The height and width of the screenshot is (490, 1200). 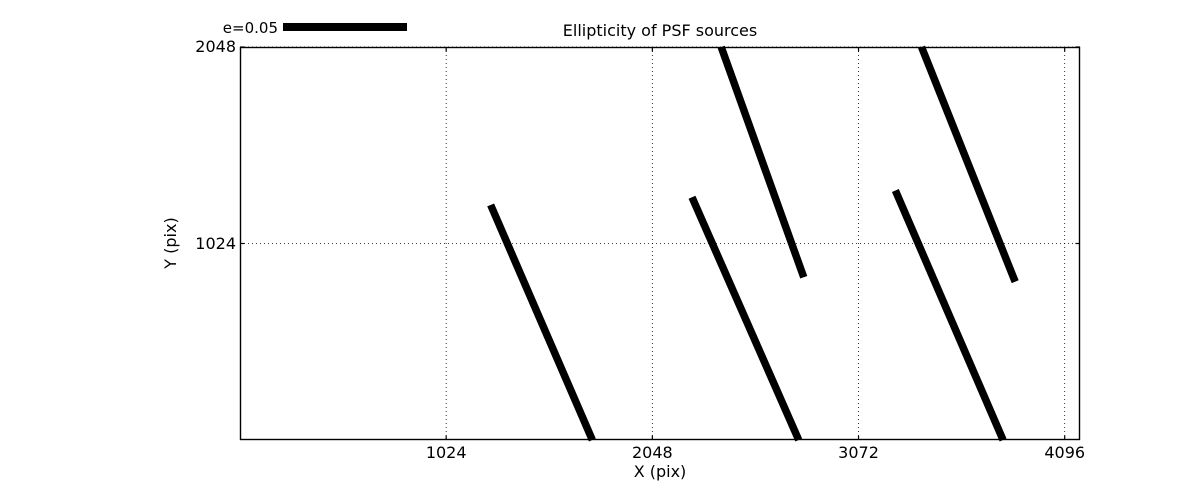 I want to click on y-tick-label: 1024, so click(x=215, y=243).